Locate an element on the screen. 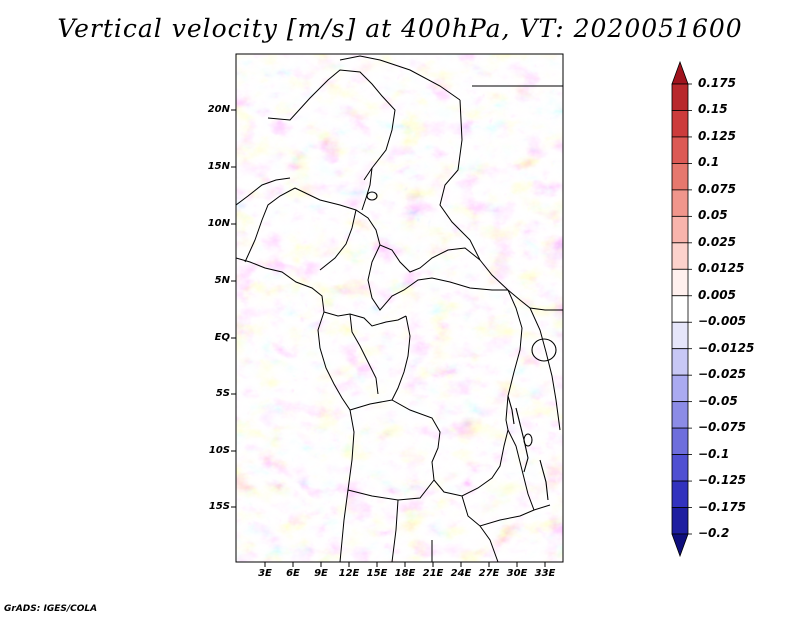  colorbar-level-label: −0.075 is located at coordinates (722, 427).